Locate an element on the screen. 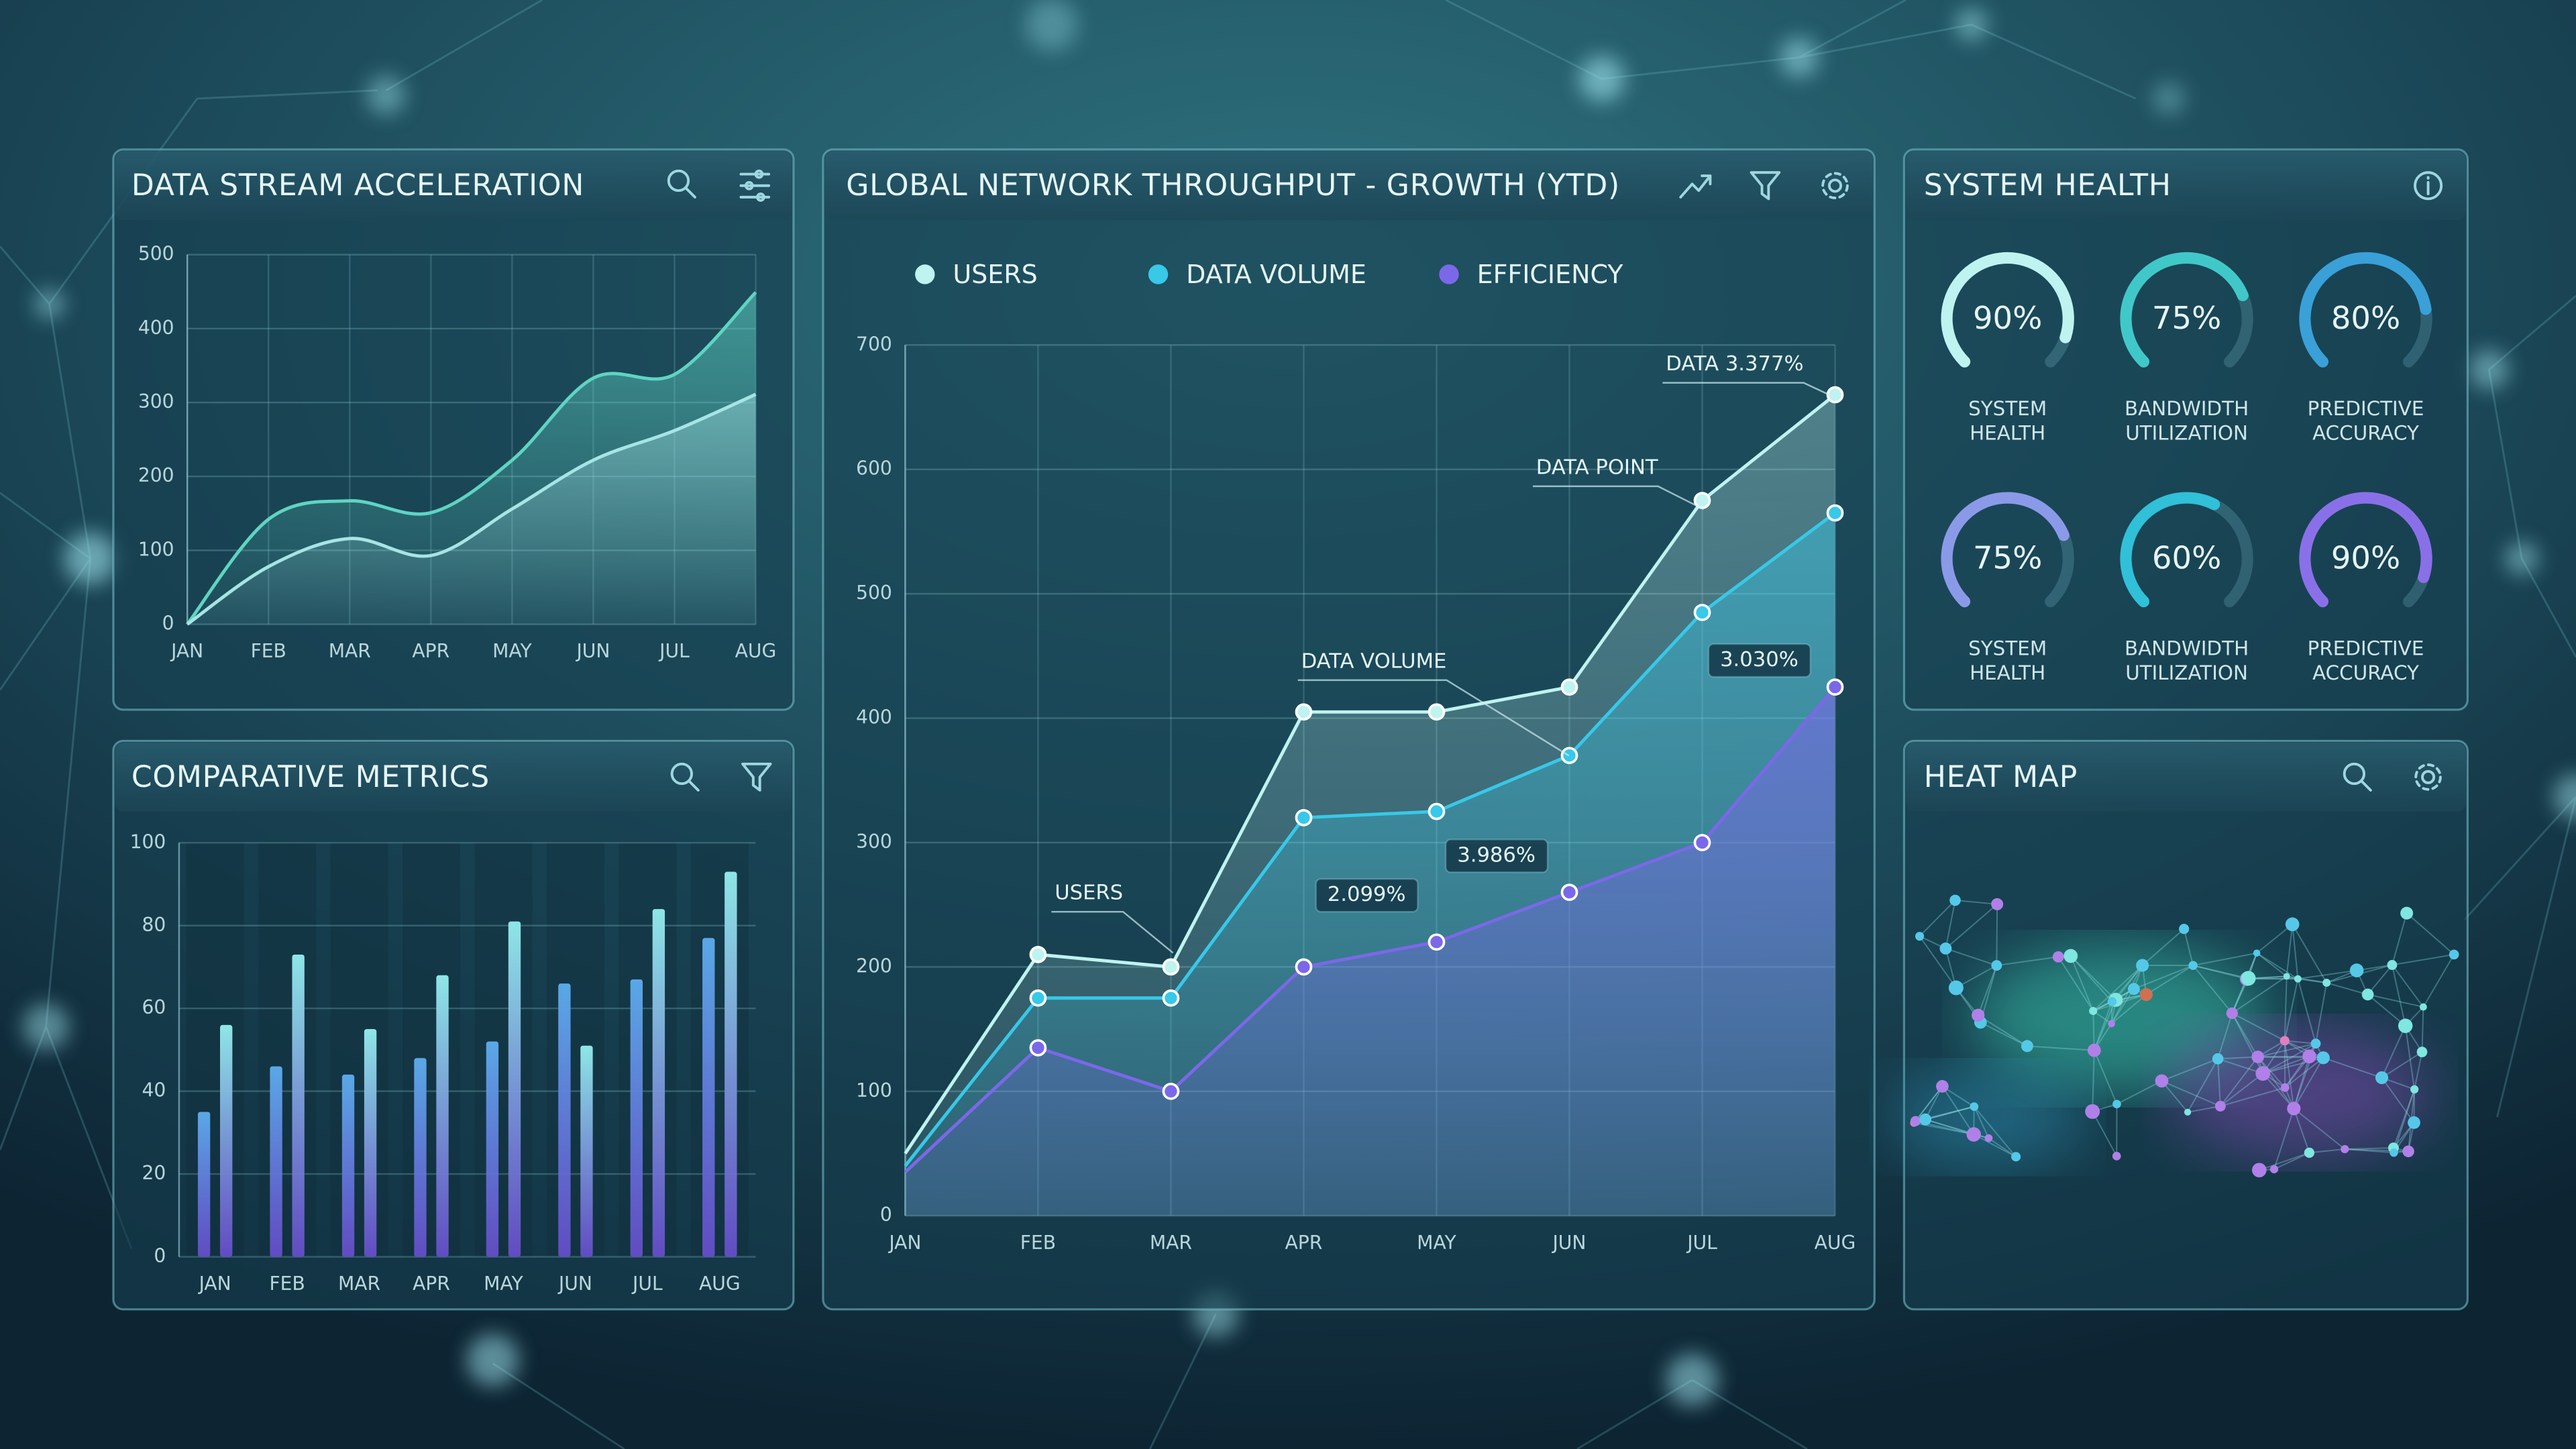  area is located at coordinates (1370, 951).